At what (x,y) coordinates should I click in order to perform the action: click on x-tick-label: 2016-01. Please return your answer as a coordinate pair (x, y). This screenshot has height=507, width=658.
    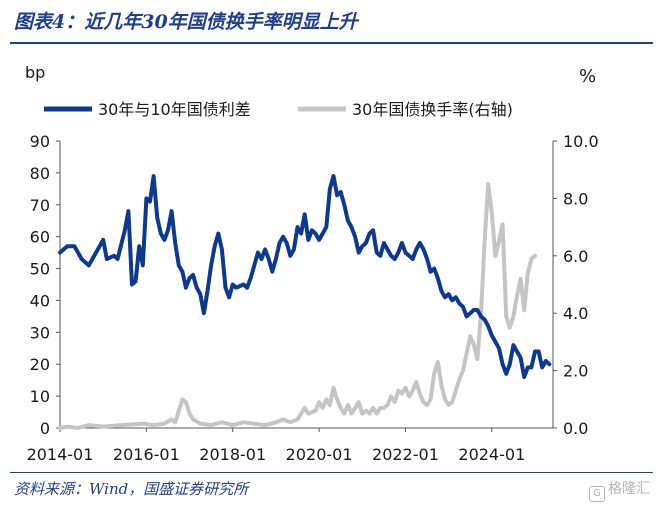
    Looking at the image, I should click on (146, 454).